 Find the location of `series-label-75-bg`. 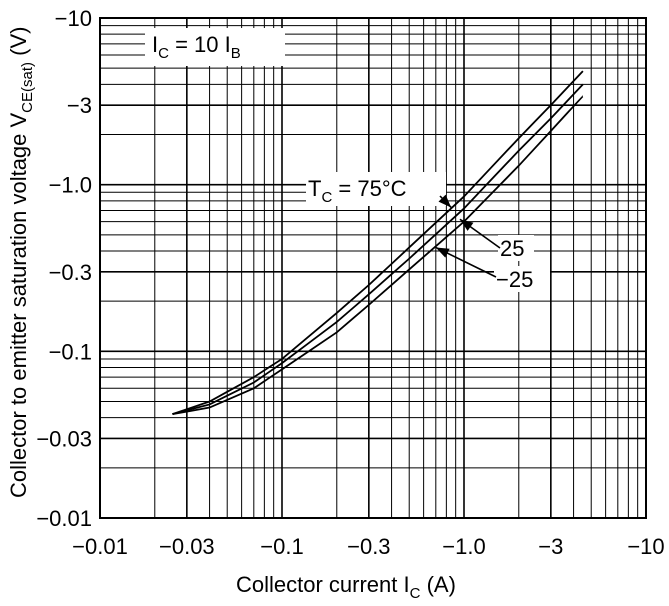

series-label-75-bg is located at coordinates (376, 189).